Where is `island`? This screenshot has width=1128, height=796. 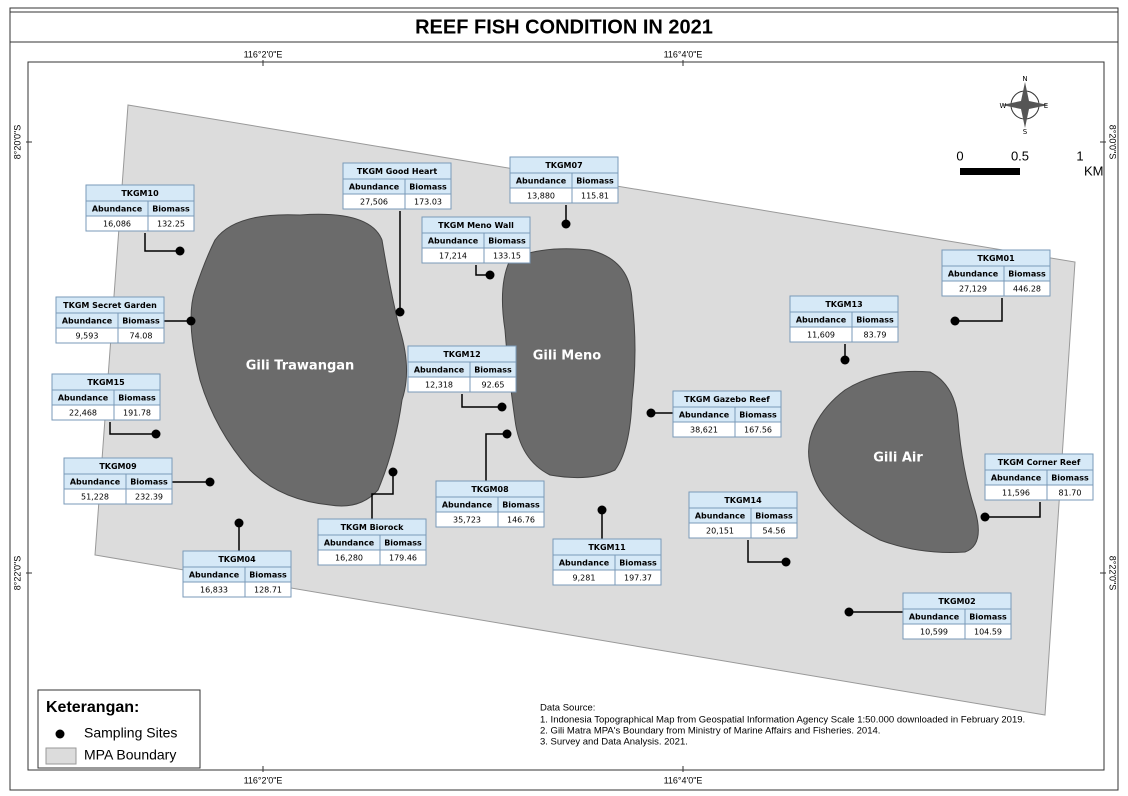 island is located at coordinates (893, 461).